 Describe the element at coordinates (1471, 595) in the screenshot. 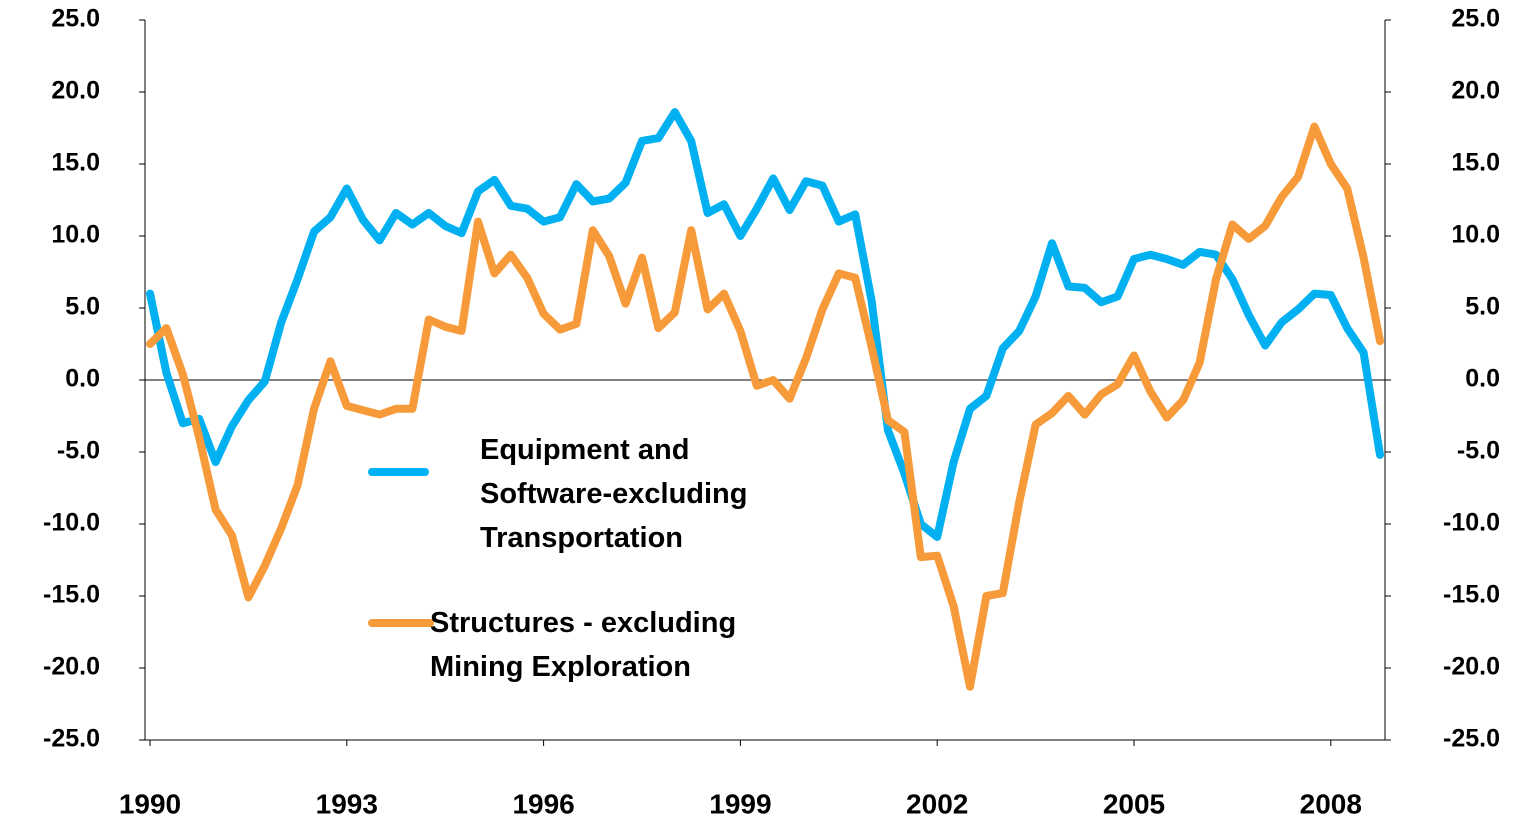

I see `y2-tick-label: -15.0` at that location.